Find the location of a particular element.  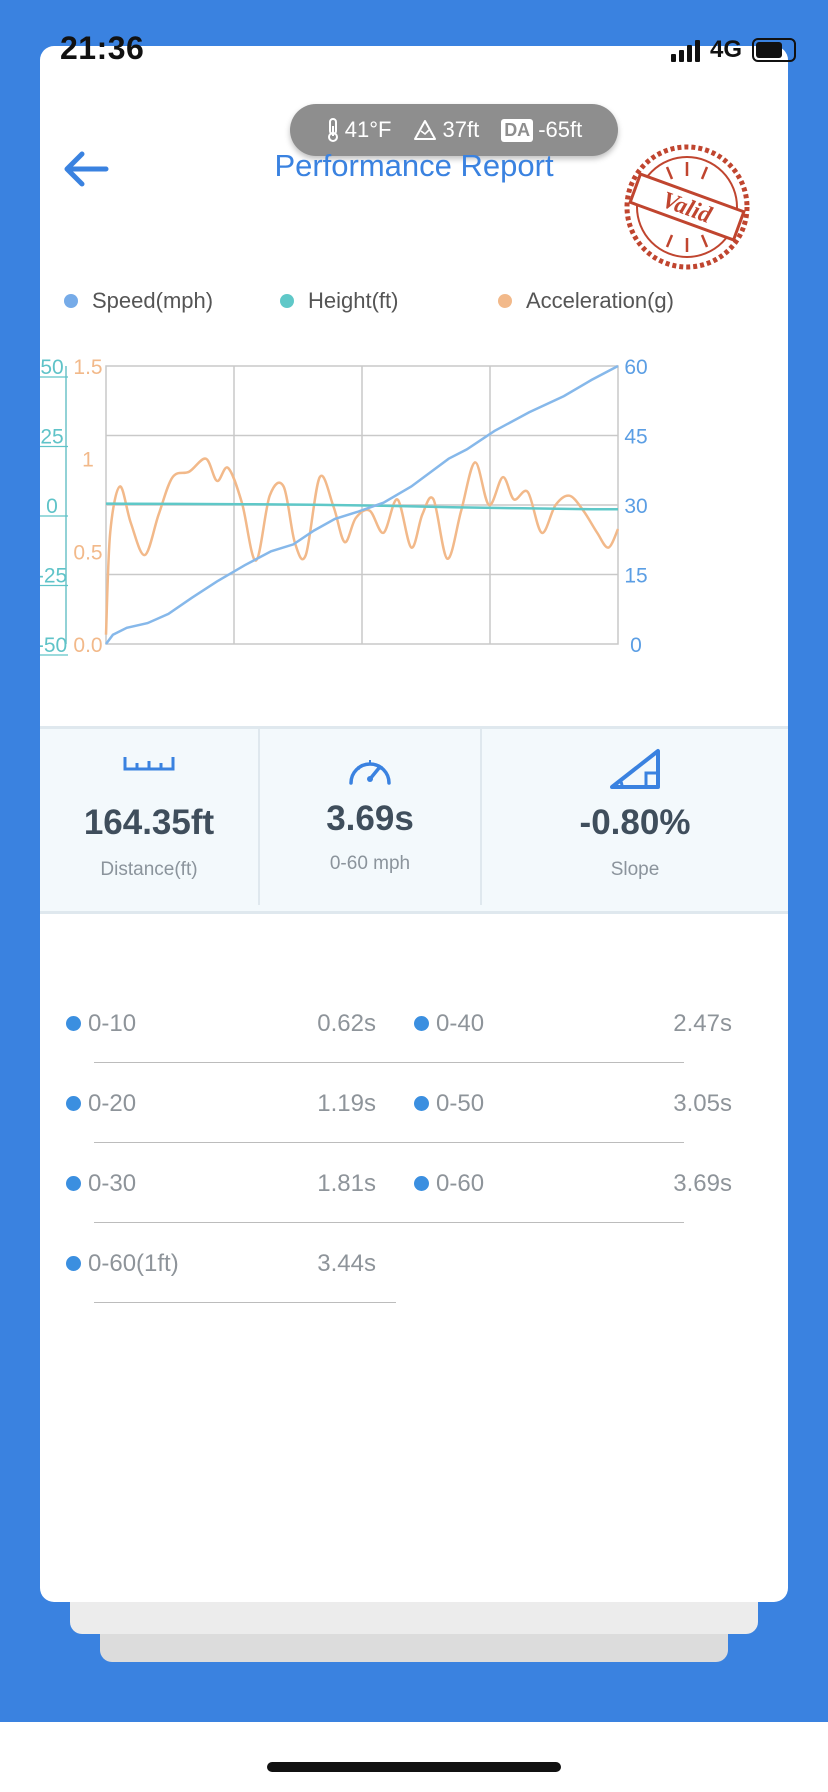

split-row: 0-60 3.69s is located at coordinates (573, 1206).